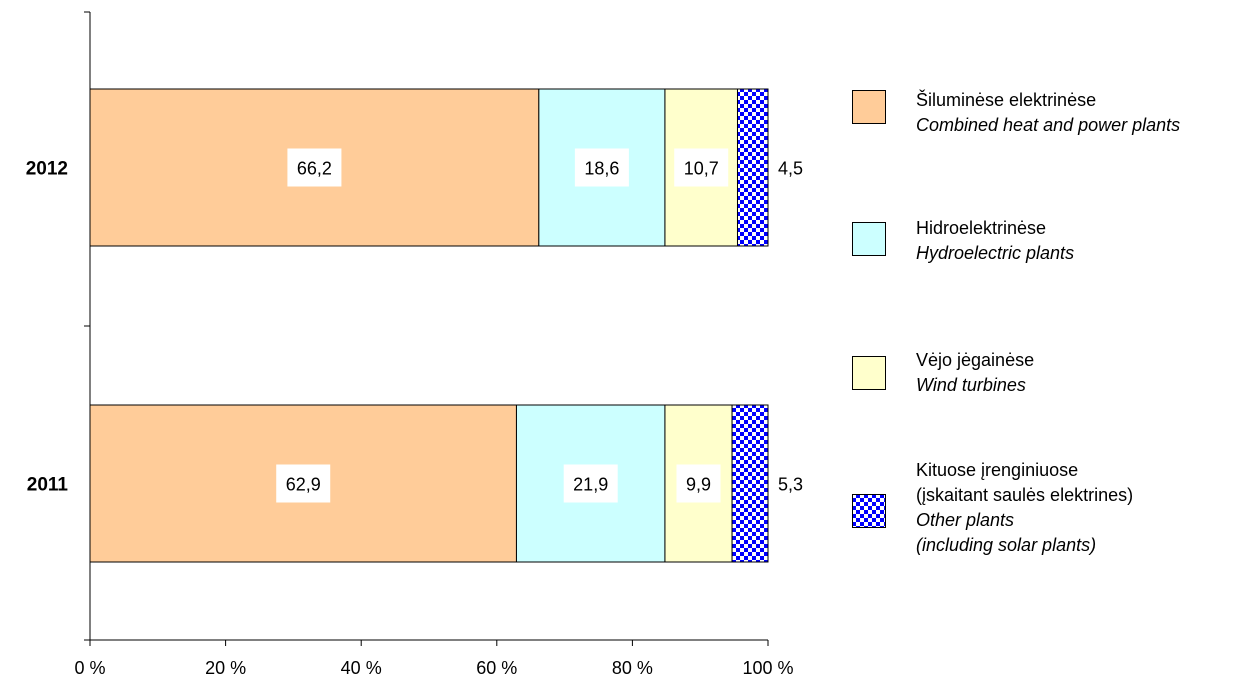 The width and height of the screenshot is (1253, 686). I want to click on legend-label-wind-lt: Vėjo jėgainėse, so click(975, 360).